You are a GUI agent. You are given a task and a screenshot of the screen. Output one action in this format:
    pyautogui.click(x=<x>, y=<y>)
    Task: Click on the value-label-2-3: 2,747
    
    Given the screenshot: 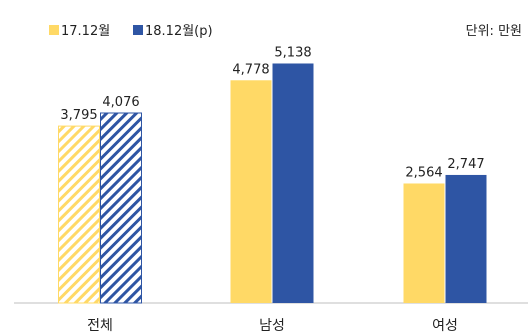 What is the action you would take?
    pyautogui.click(x=465, y=164)
    